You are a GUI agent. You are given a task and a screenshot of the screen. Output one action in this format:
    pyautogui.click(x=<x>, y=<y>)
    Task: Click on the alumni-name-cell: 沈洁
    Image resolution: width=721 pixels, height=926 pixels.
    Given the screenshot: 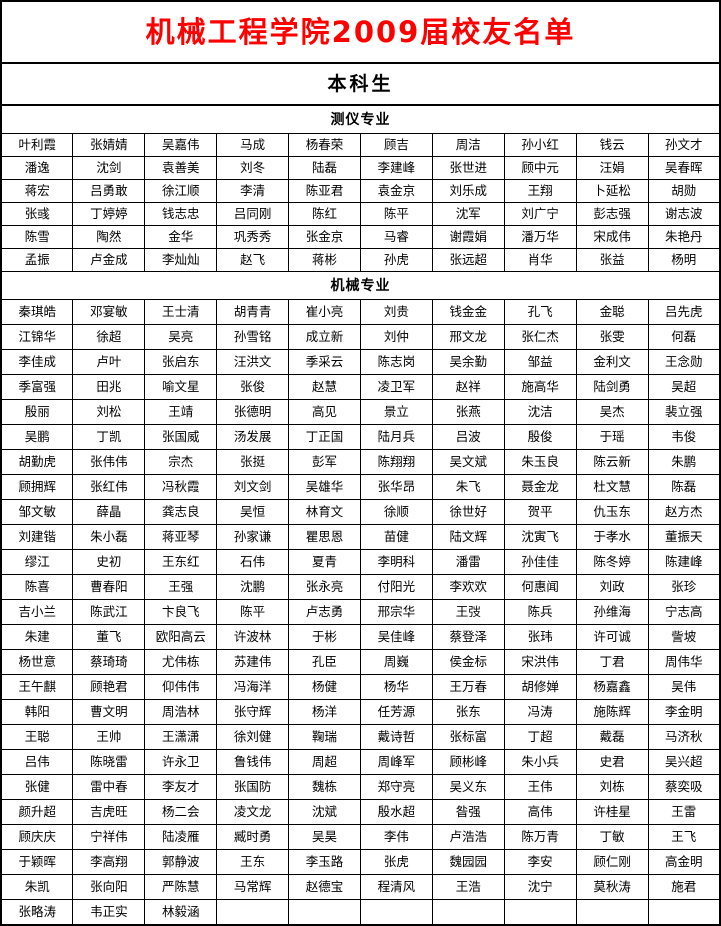 What is the action you would take?
    pyautogui.click(x=540, y=412)
    